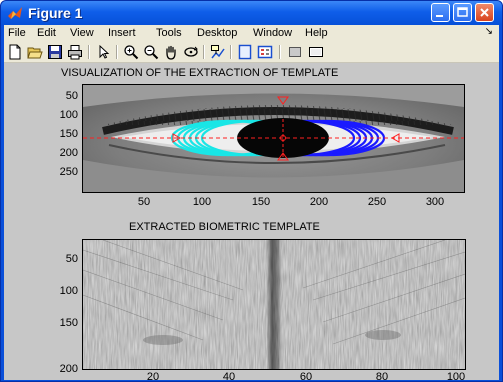 The image size is (503, 382). I want to click on plot1-ytick: 50, so click(71, 96).